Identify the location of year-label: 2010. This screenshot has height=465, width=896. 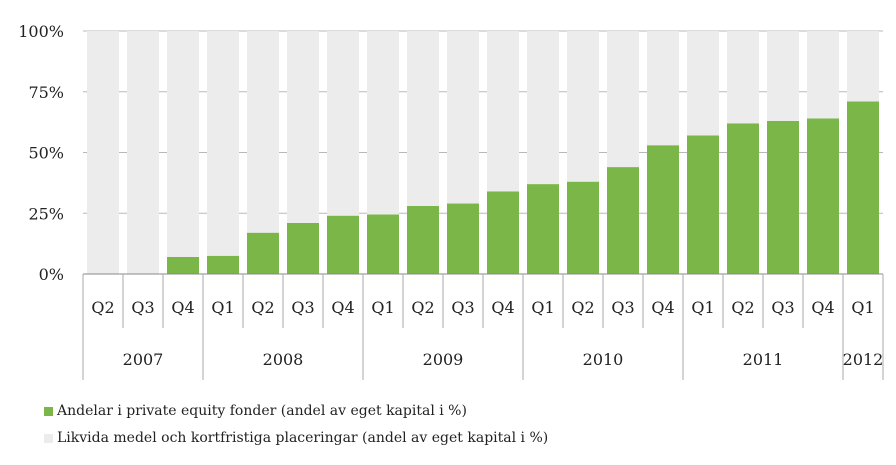
(603, 359).